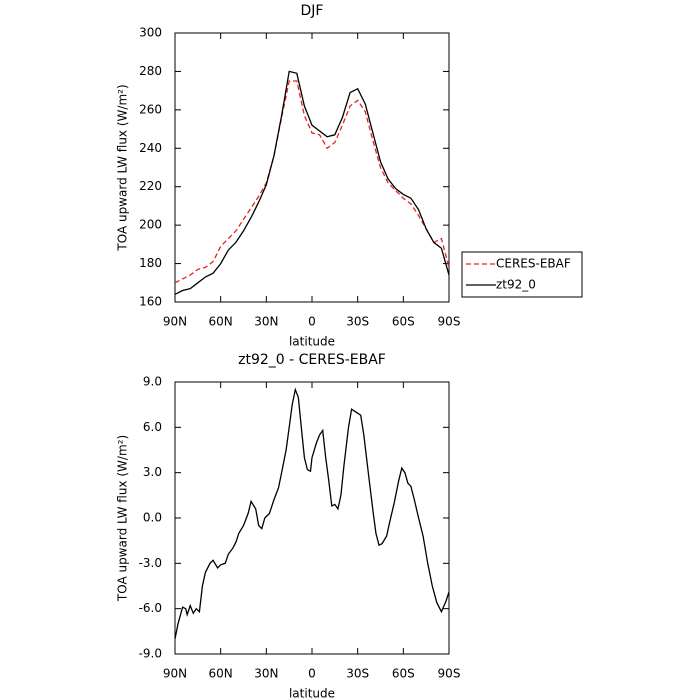  Describe the element at coordinates (150, 302) in the screenshot. I see `y-tick-label: 160` at that location.